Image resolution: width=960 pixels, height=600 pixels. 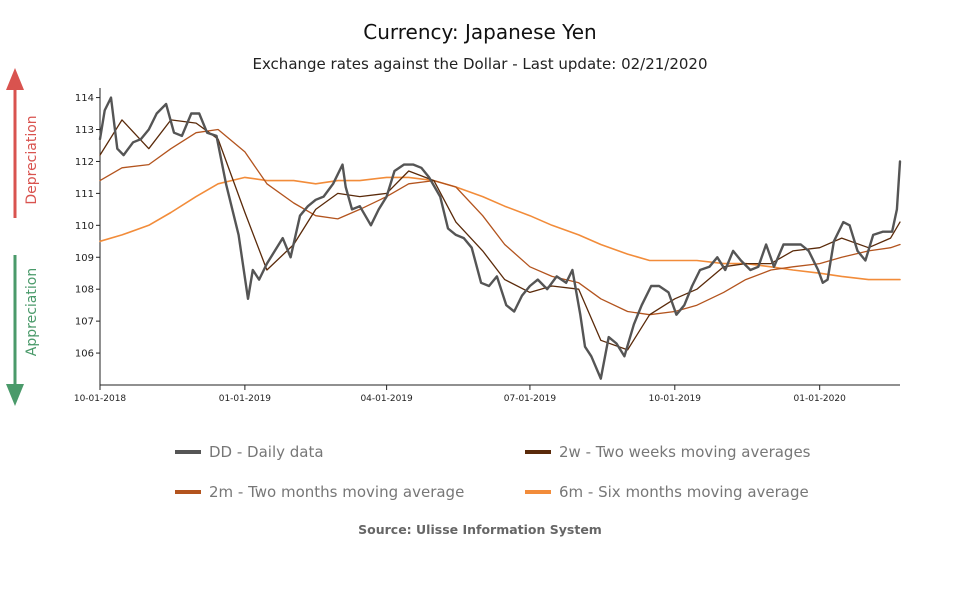 I want to click on appreciation-arrow, so click(x=15, y=330).